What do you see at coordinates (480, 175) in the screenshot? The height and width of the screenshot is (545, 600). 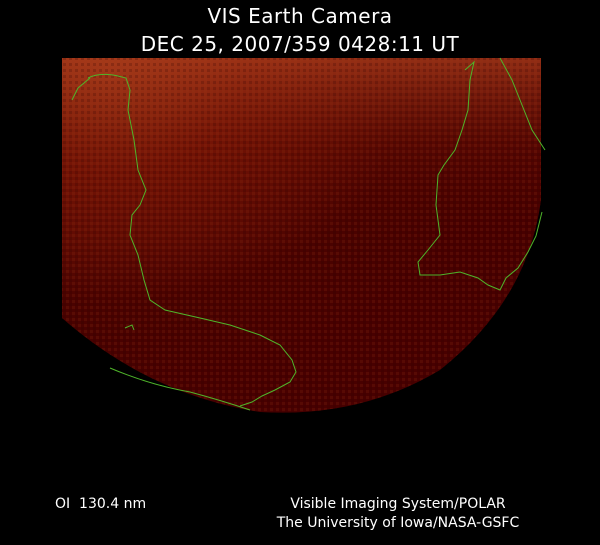 I see `coastline-east` at bounding box center [480, 175].